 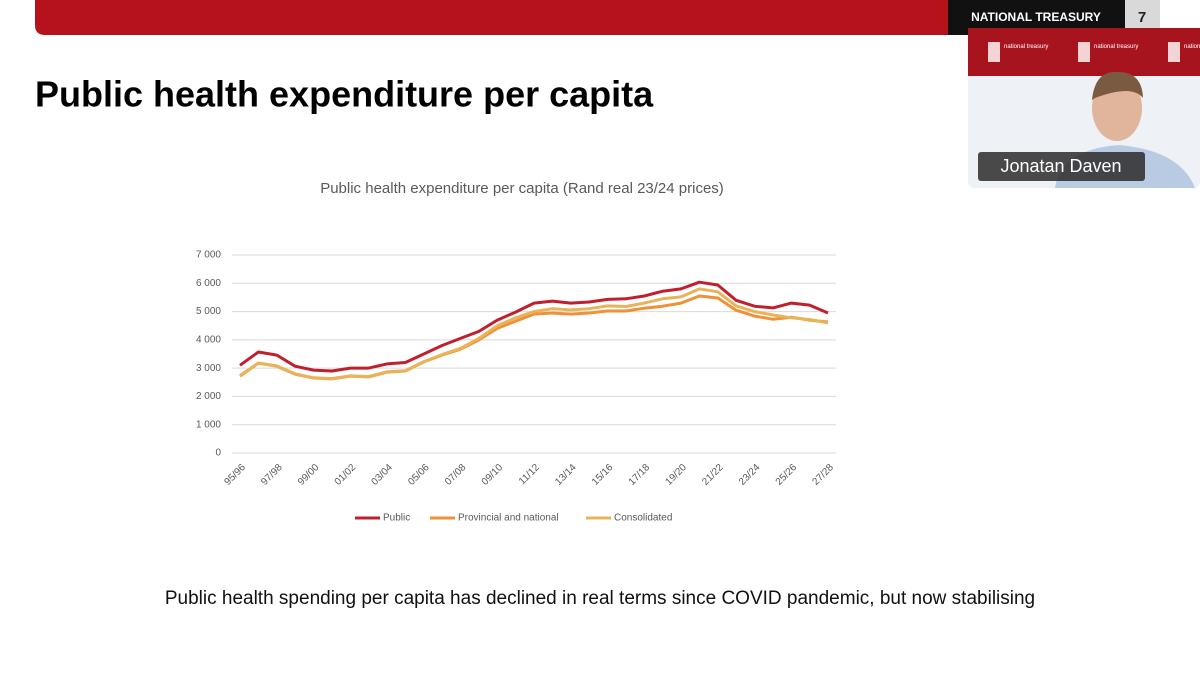 What do you see at coordinates (309, 475) in the screenshot?
I see `x-tick-label: 99/00` at bounding box center [309, 475].